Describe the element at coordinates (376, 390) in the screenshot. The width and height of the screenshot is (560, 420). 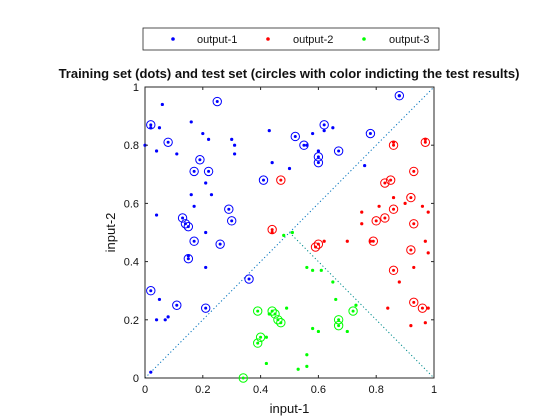
I see `x-tick-label: 0.8` at that location.